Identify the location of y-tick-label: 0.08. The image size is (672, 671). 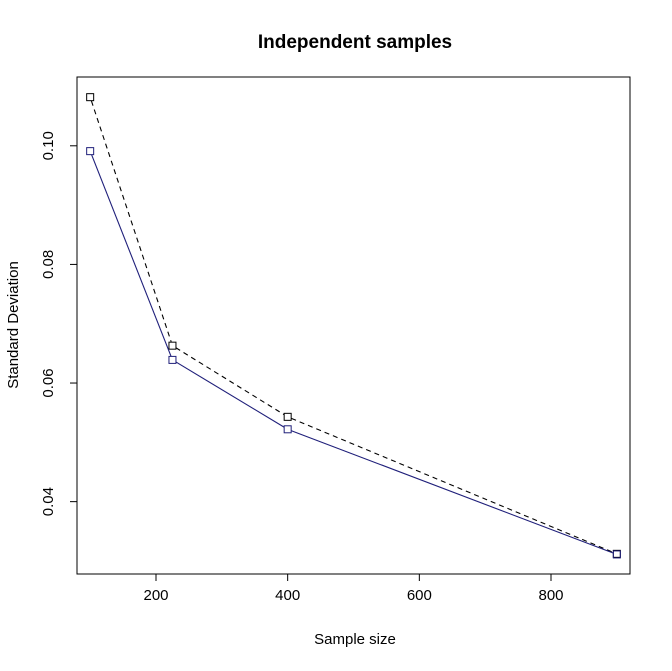
(48, 264).